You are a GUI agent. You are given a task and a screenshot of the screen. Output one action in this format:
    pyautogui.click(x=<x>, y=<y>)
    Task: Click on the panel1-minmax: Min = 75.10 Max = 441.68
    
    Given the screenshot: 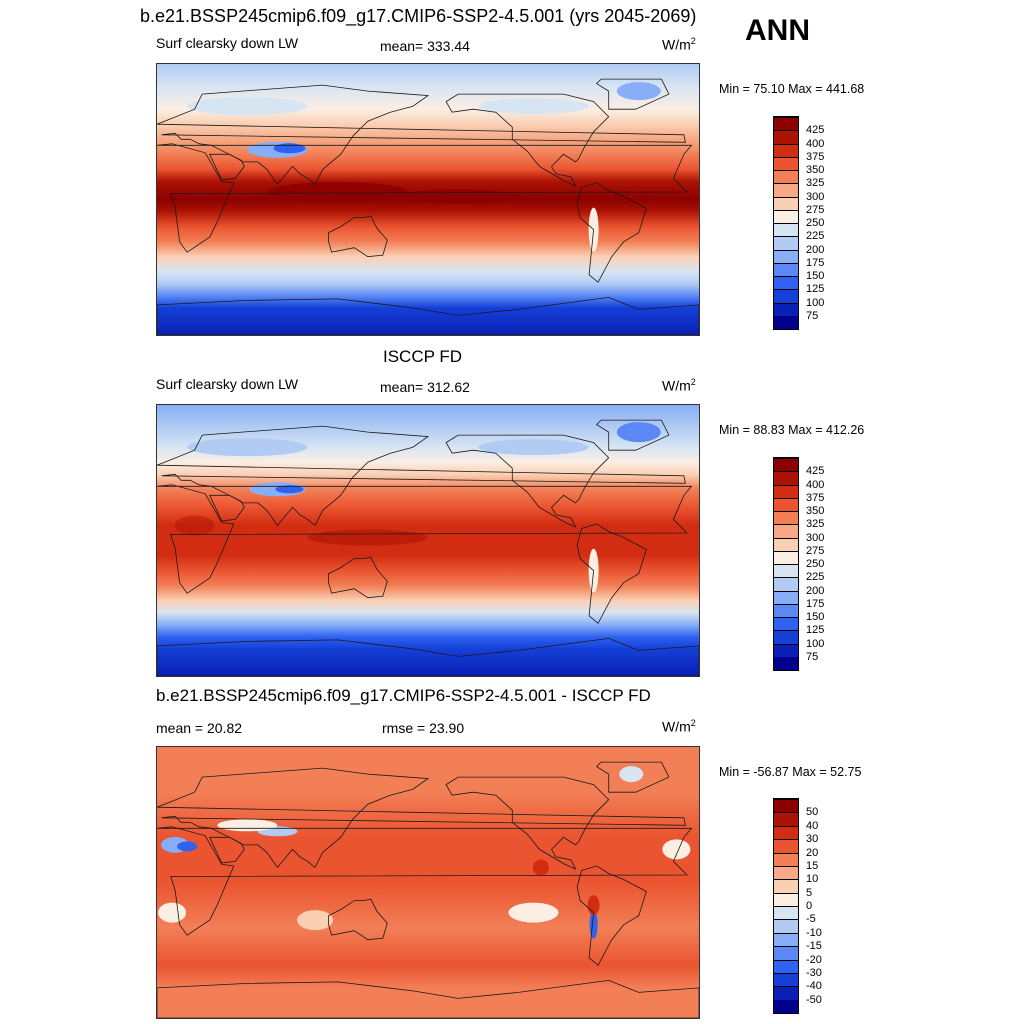 What is the action you would take?
    pyautogui.click(x=792, y=89)
    